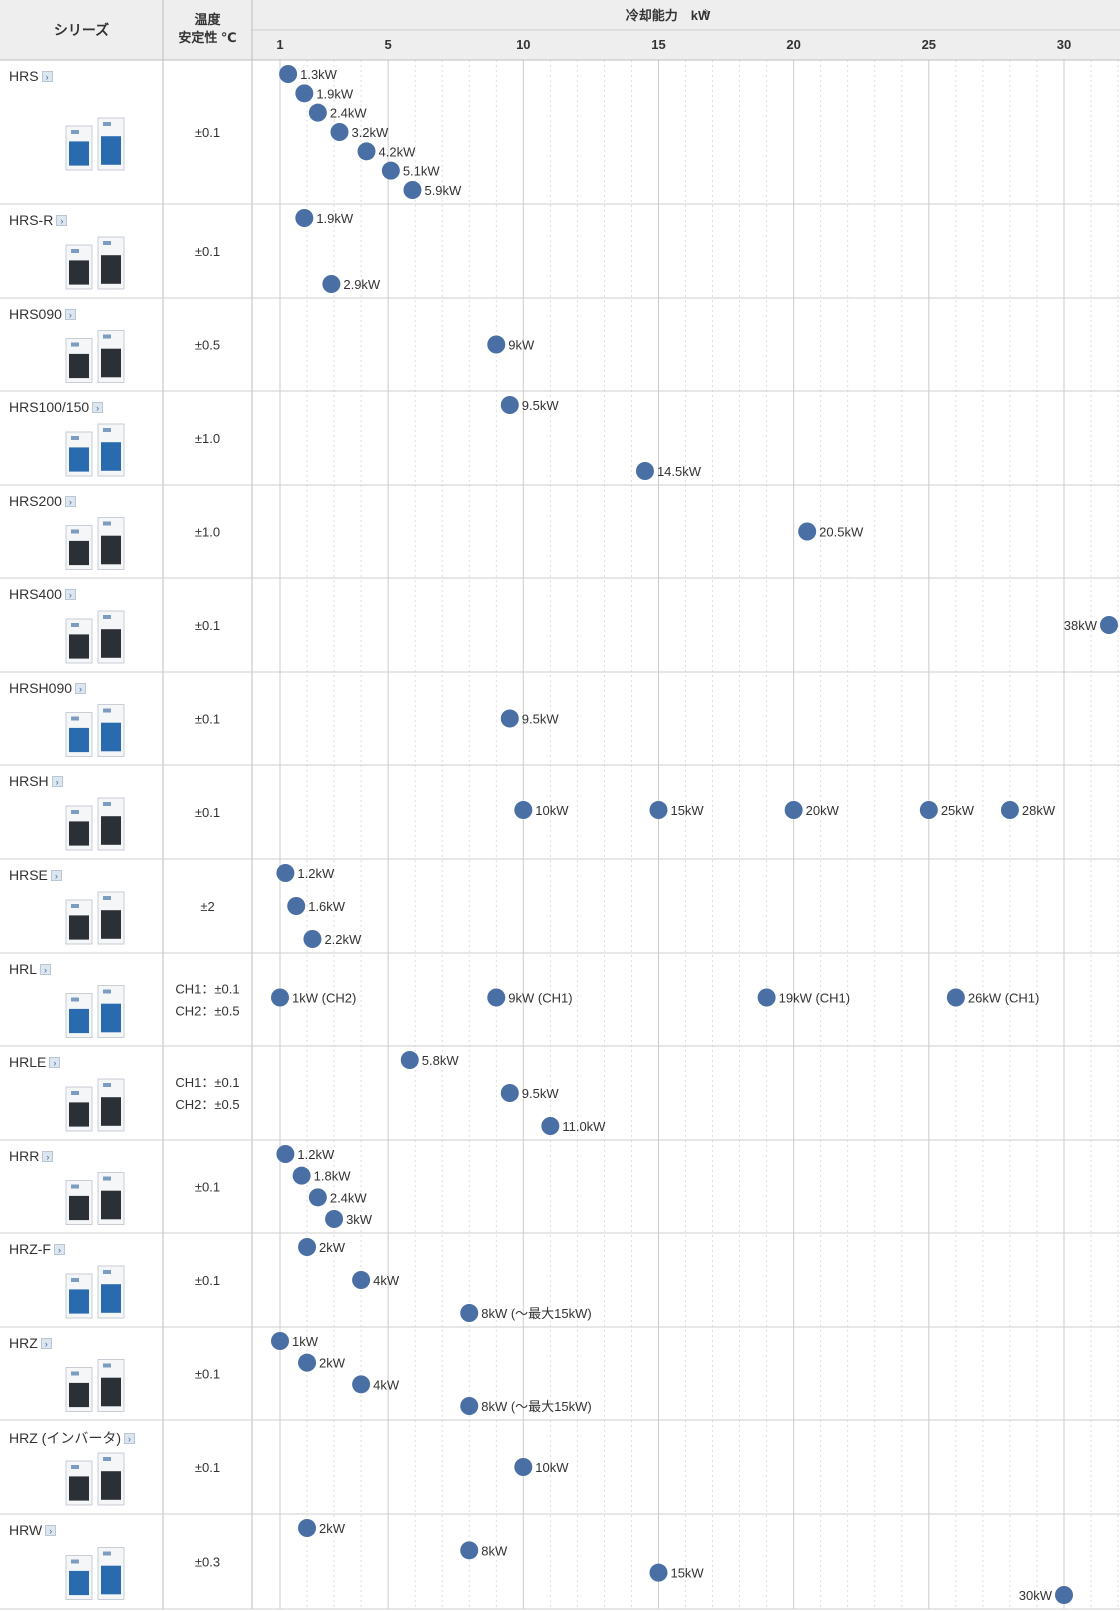 The height and width of the screenshot is (1611, 1120). I want to click on series-link: HRS ›, so click(31, 76).